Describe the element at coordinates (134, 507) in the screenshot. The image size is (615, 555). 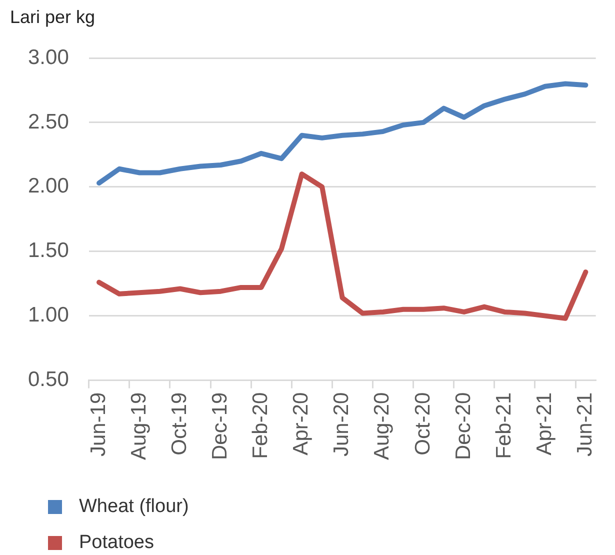
I see `legend-label: Wheat (flour)` at that location.